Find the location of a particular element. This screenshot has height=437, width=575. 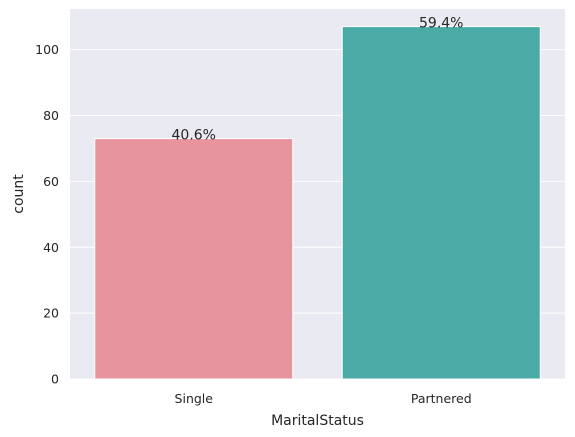

y-tick-label: 100 is located at coordinates (47, 49).